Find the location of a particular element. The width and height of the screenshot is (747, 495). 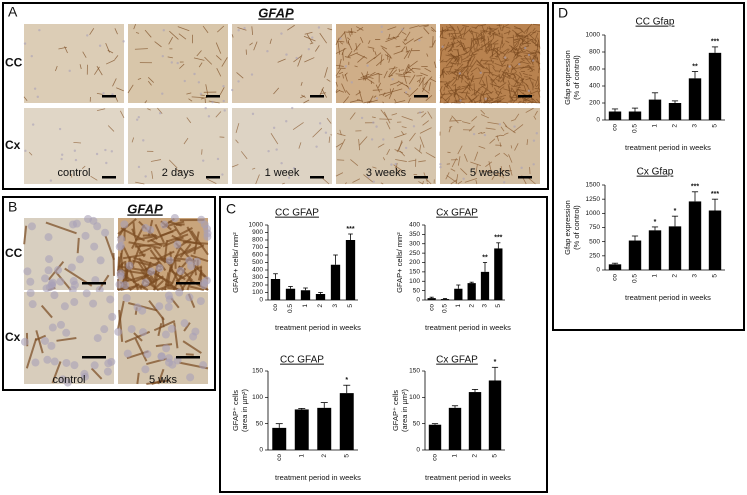

significance: ** is located at coordinates (485, 257).